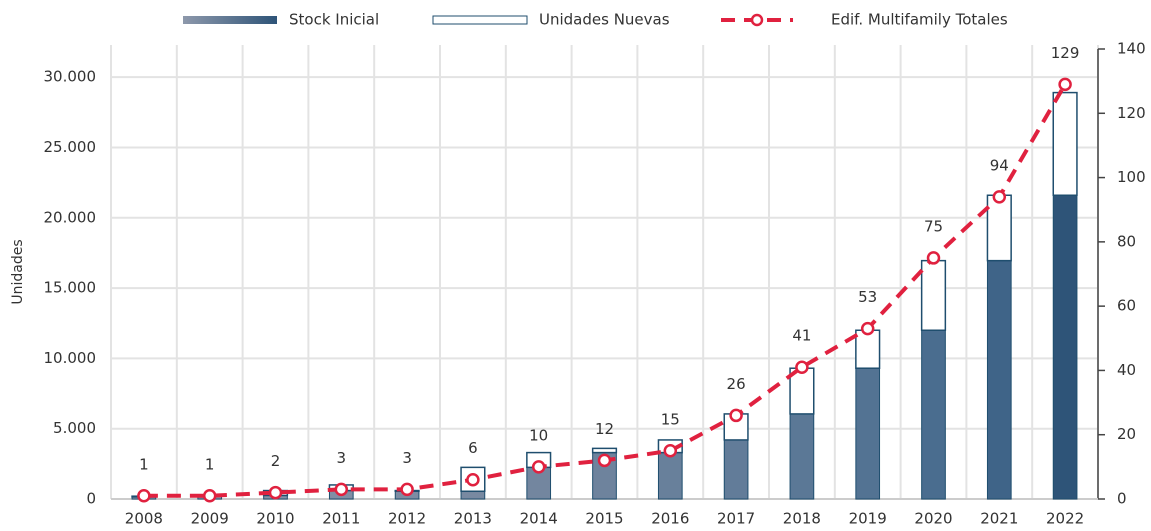  Describe the element at coordinates (18, 271) in the screenshot. I see `y-axis-label: Unidades` at that location.